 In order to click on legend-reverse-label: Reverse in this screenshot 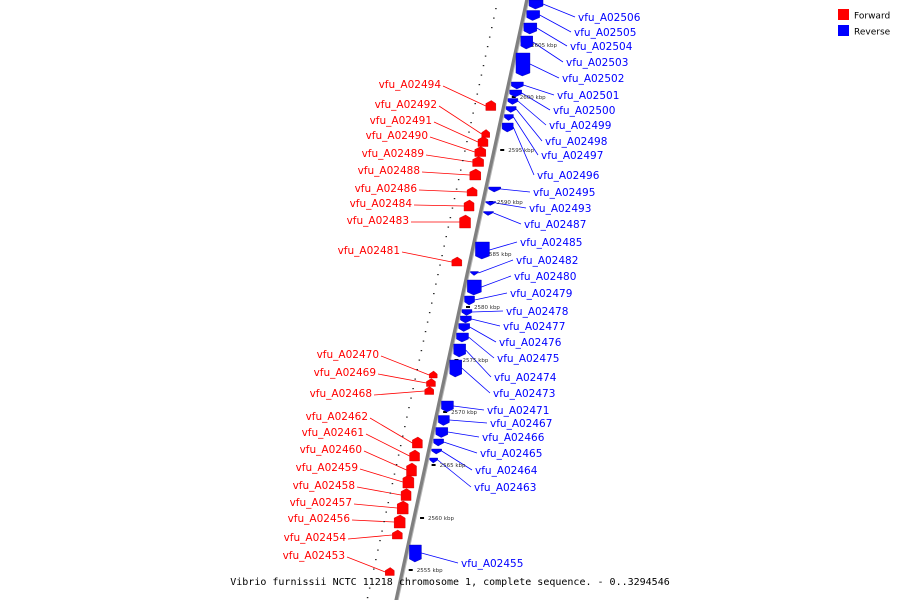, I will do `click(872, 33)`.